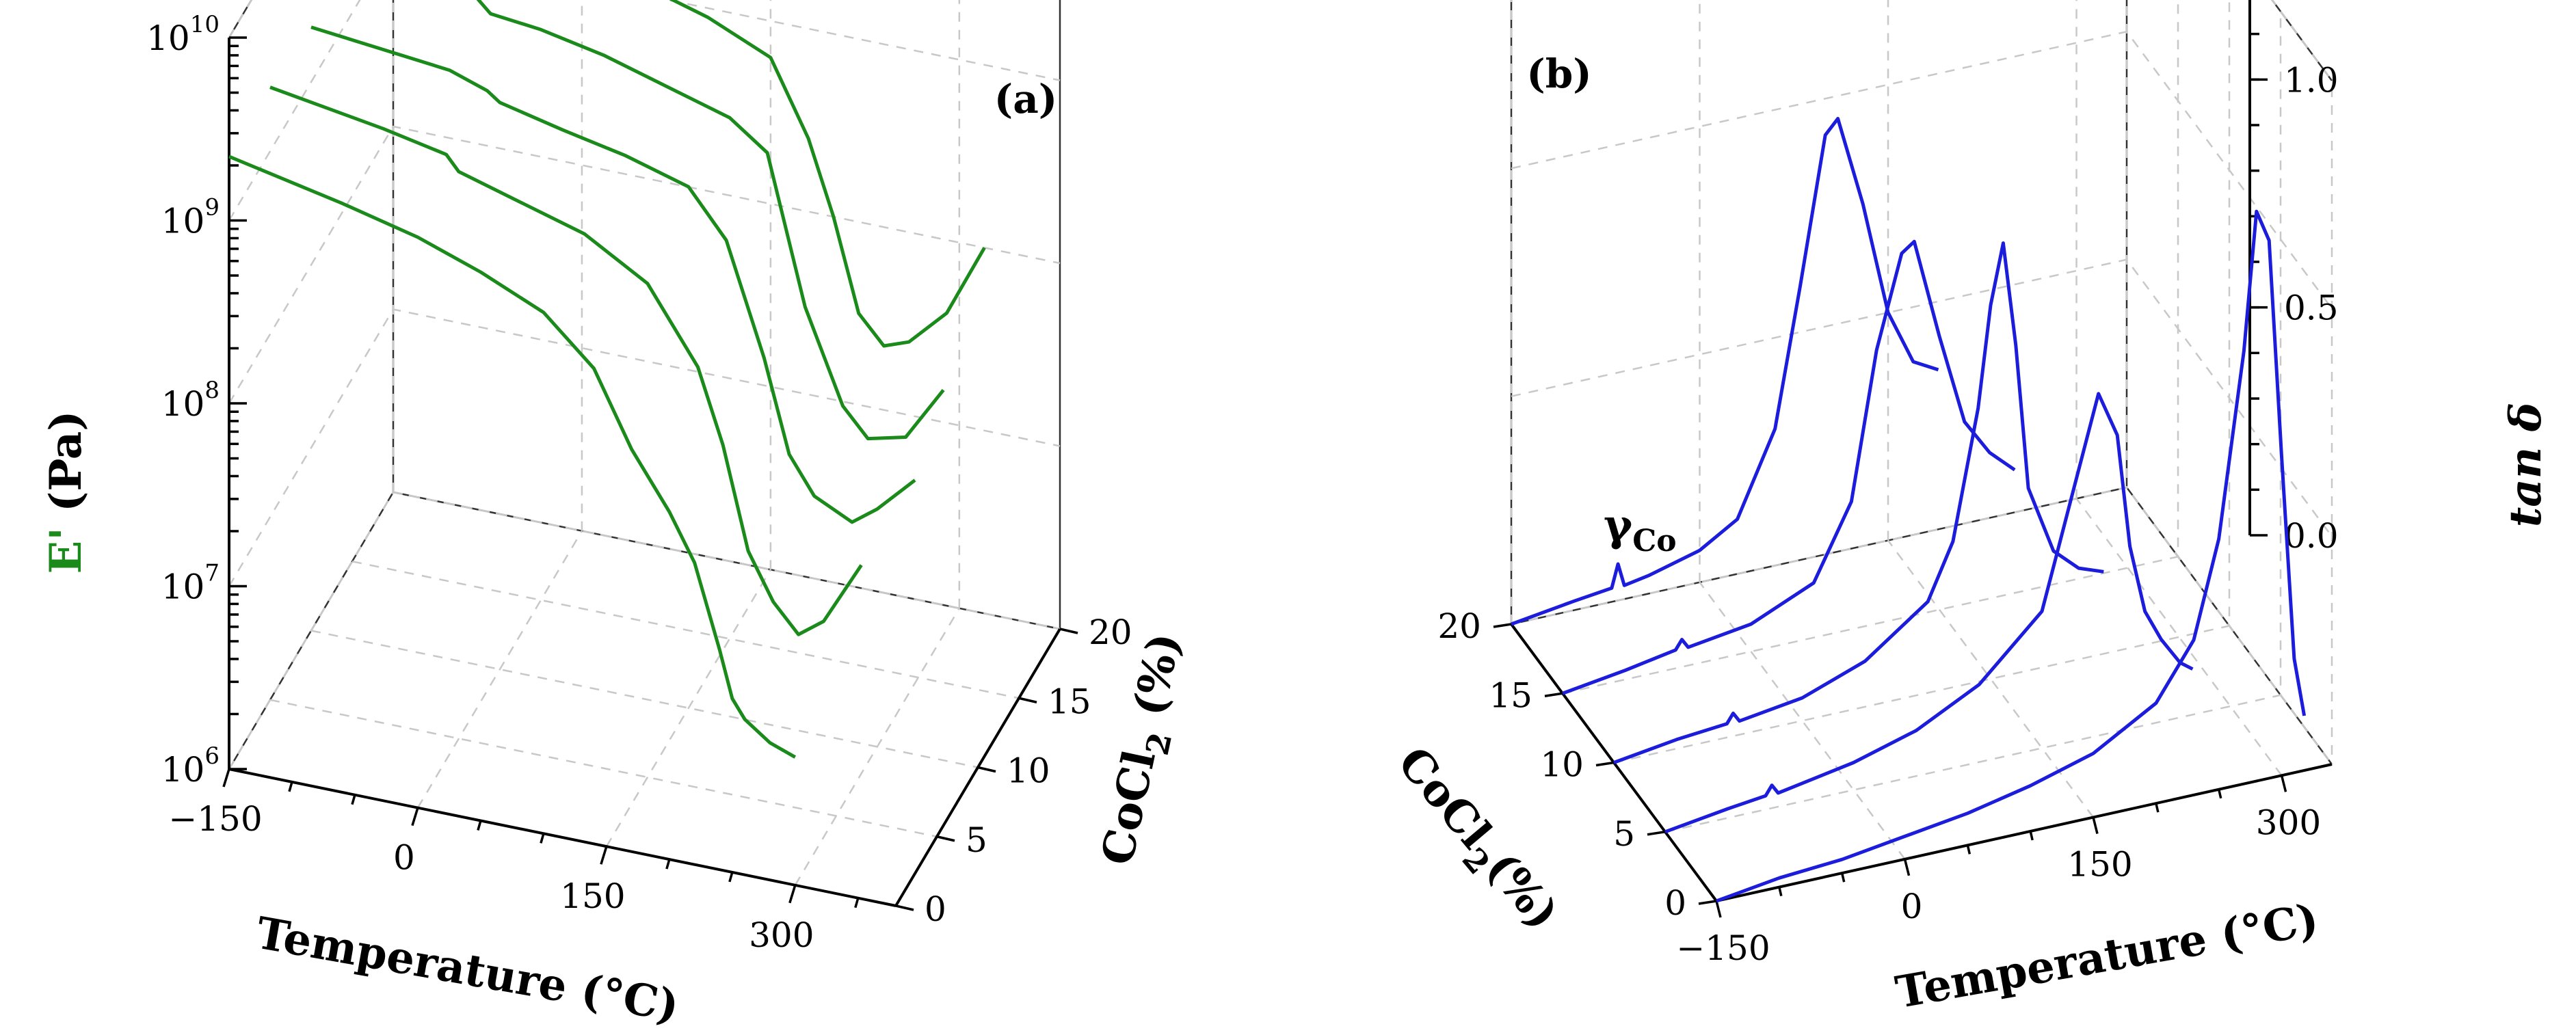  I want to click on z-tick-label: 20, so click(1110, 632).